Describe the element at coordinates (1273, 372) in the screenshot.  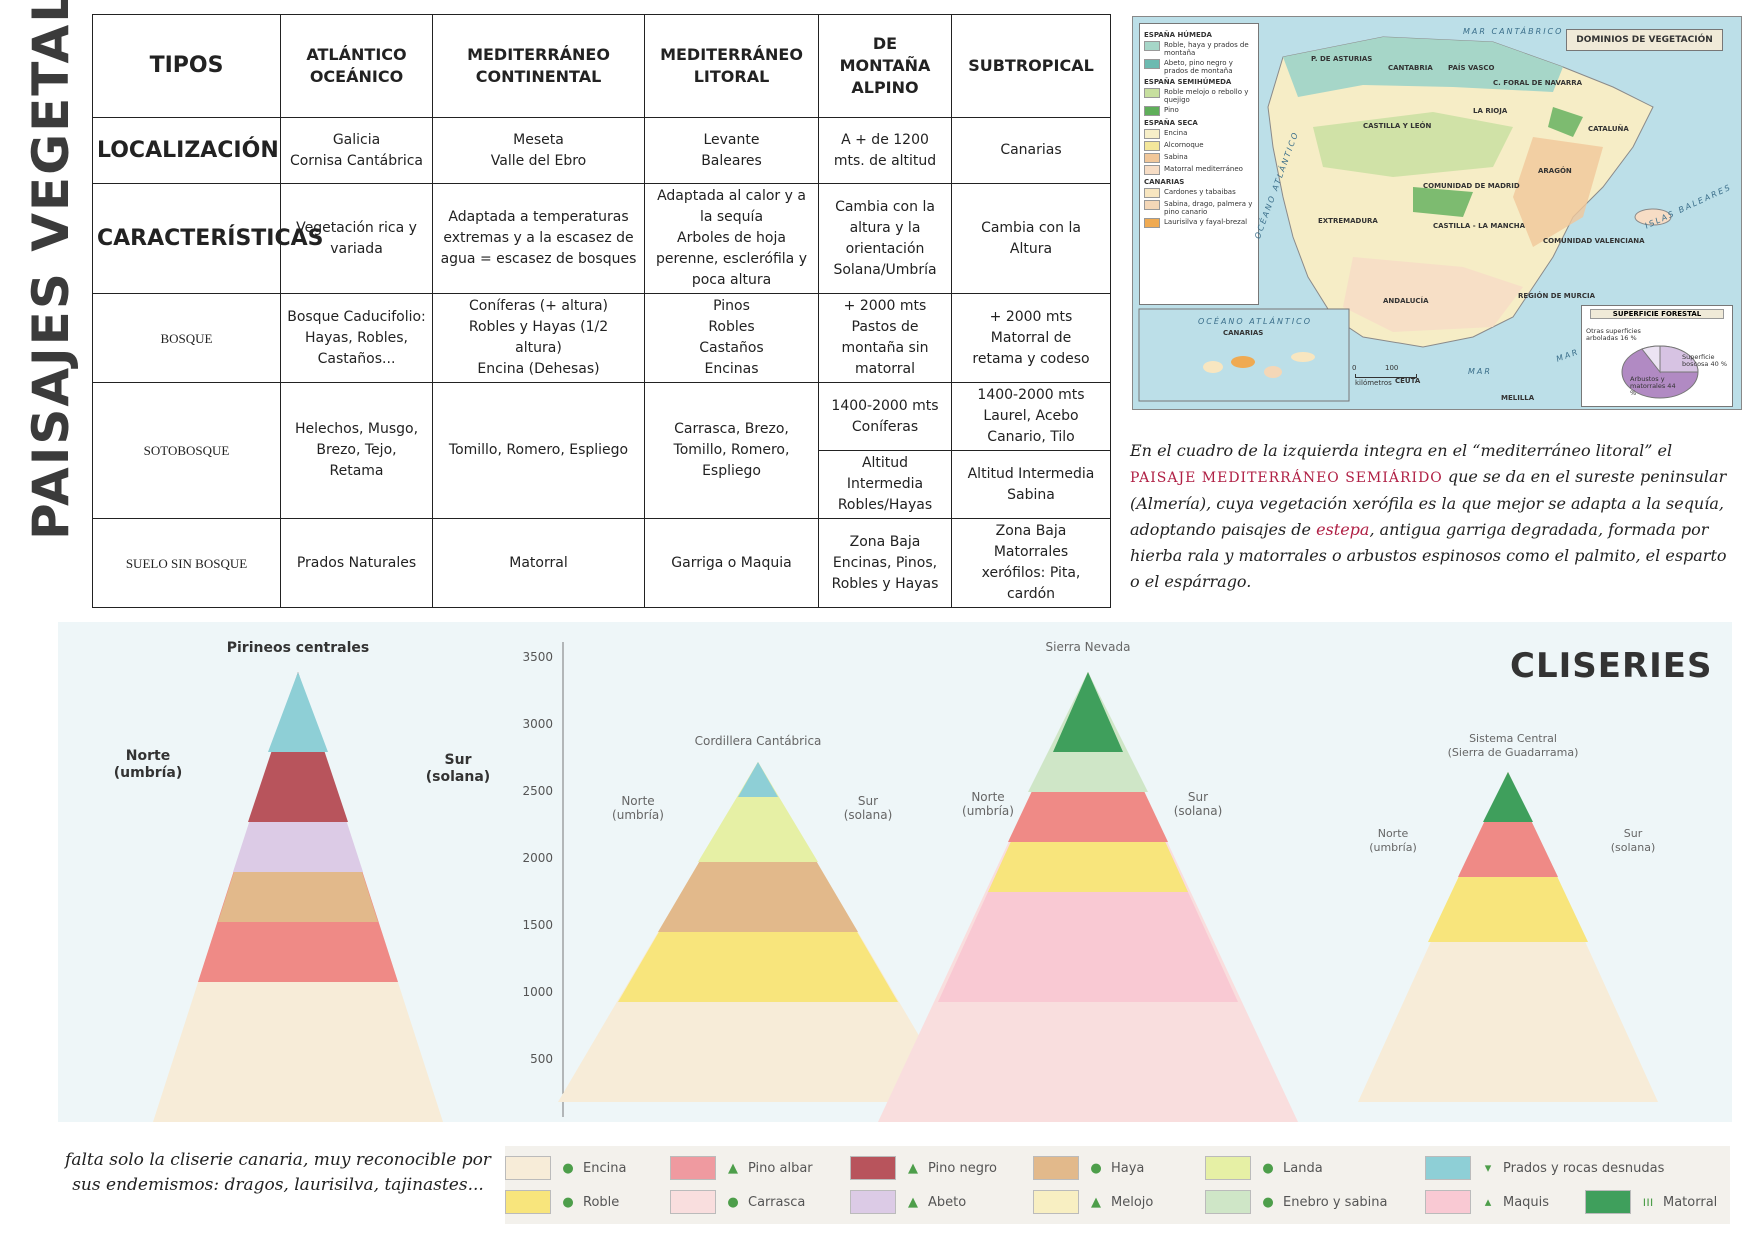
I see `canary-island` at that location.